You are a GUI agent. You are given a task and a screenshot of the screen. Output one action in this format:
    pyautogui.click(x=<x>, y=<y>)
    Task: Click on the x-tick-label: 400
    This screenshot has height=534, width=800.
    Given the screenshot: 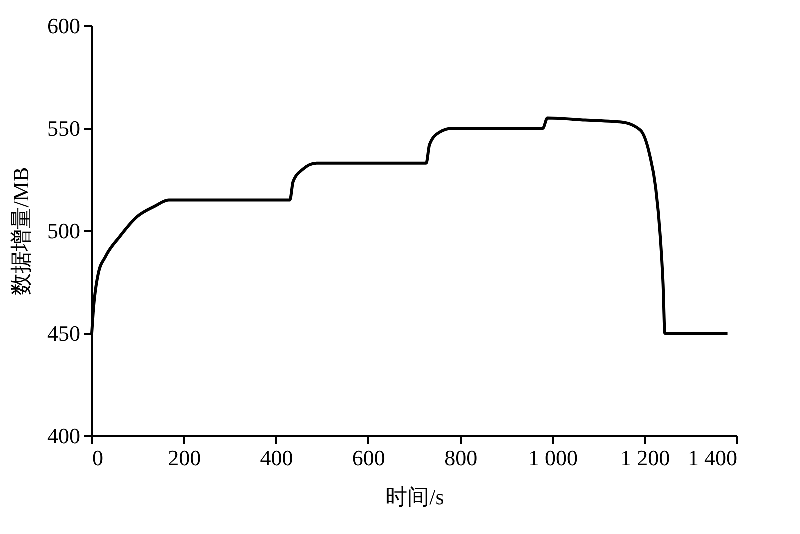 What is the action you would take?
    pyautogui.click(x=277, y=458)
    